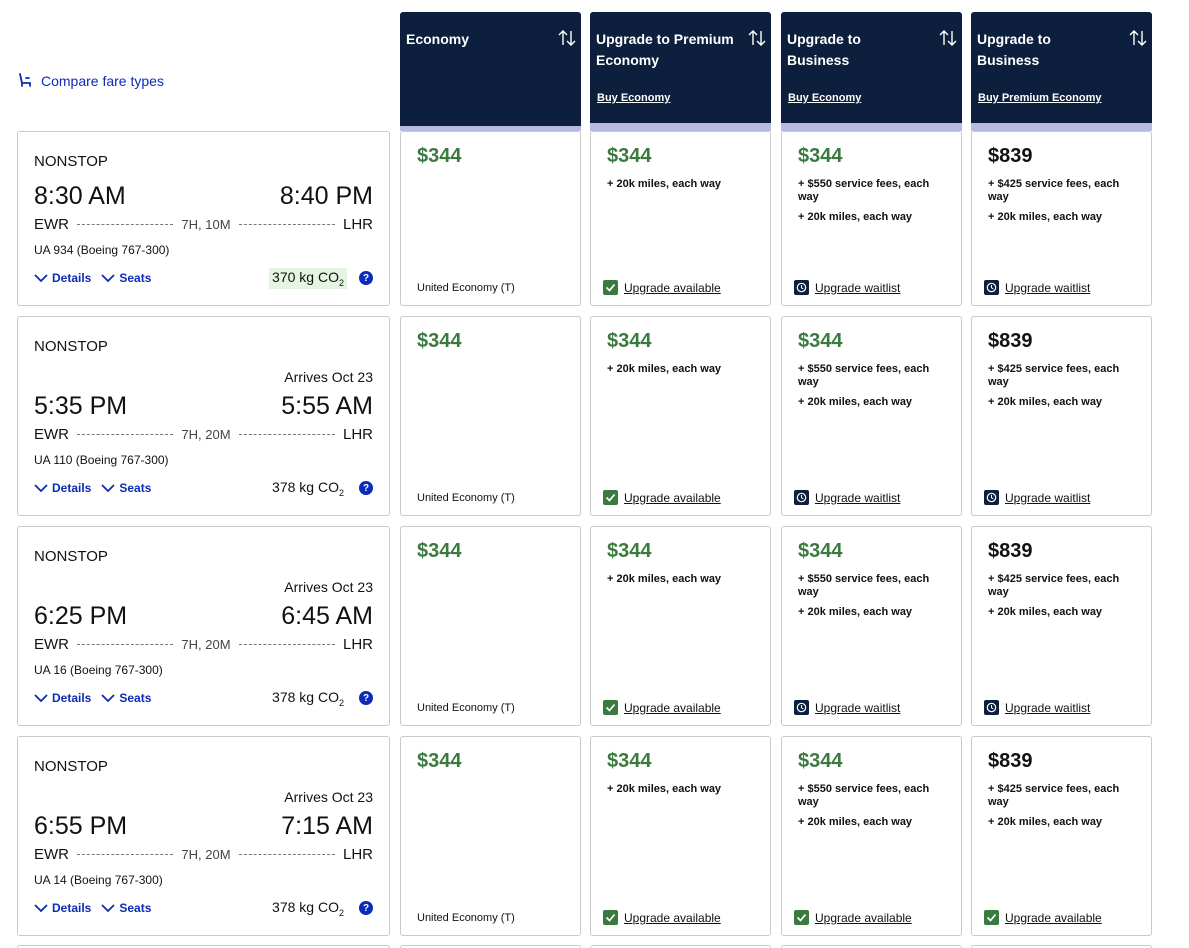  Describe the element at coordinates (80, 196) in the screenshot. I see `departure-time: 8:30 AM` at that location.